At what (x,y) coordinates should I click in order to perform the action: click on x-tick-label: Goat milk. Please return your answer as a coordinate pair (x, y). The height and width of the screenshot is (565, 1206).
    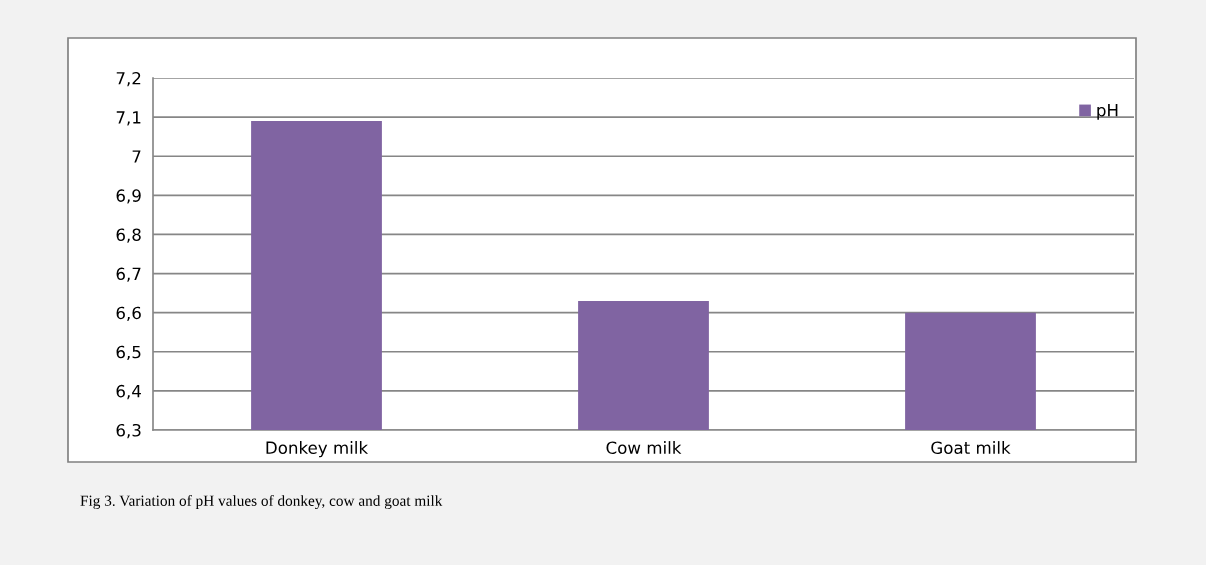
    Looking at the image, I should click on (971, 448).